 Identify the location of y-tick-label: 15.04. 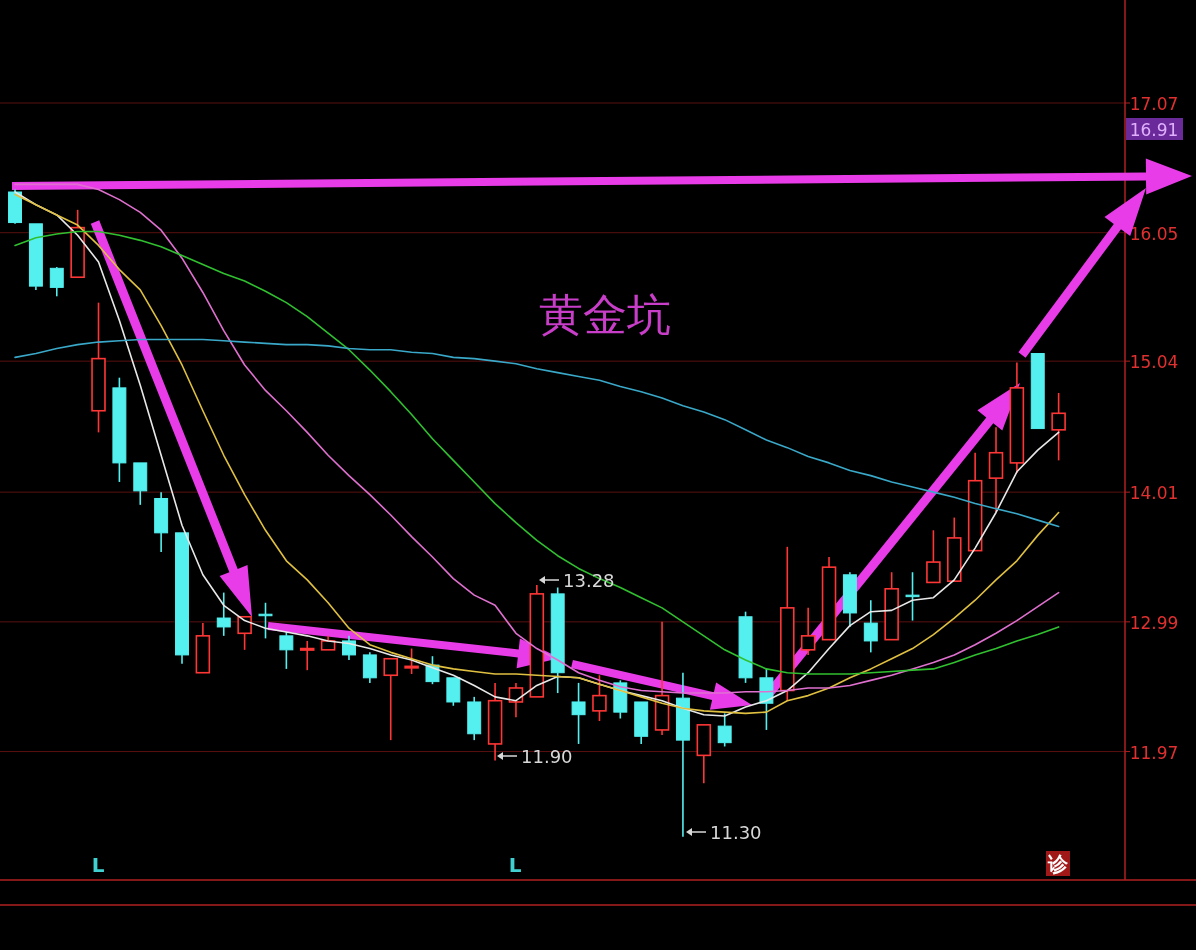
(1154, 362).